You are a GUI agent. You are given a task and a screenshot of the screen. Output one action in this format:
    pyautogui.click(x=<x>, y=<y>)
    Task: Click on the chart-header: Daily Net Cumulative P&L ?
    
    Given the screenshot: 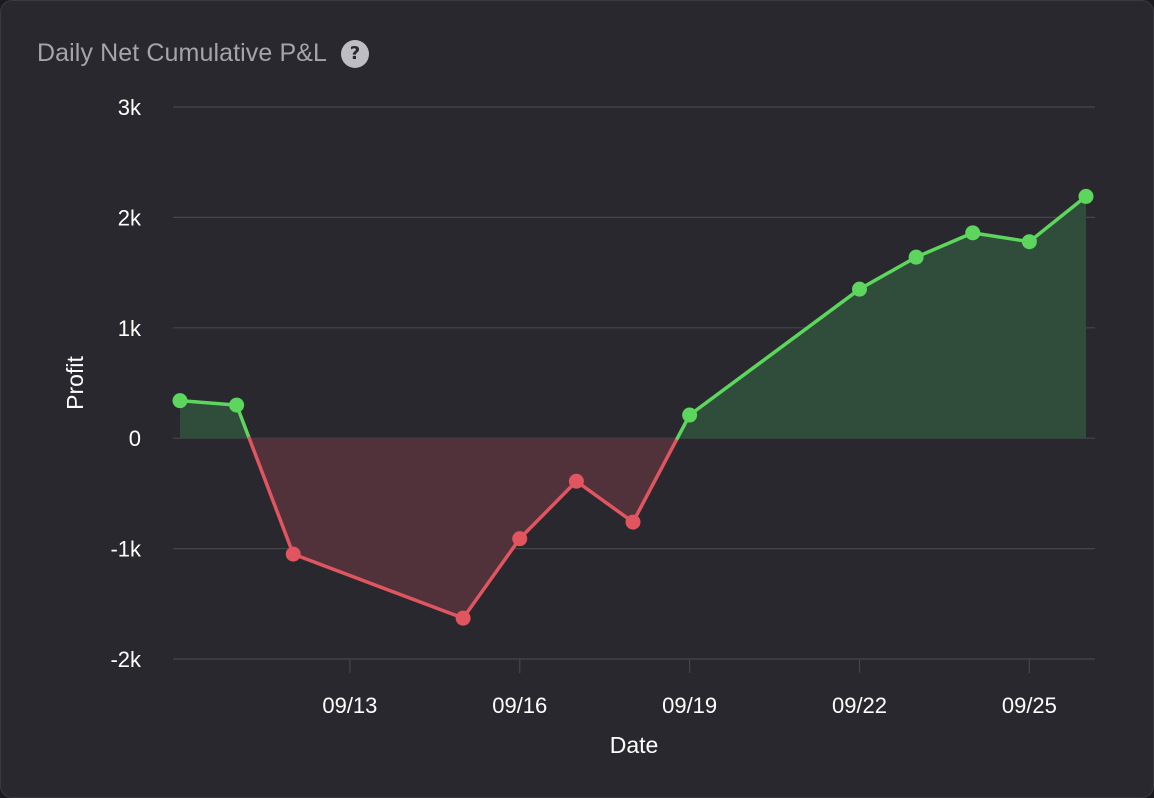 What is the action you would take?
    pyautogui.click(x=203, y=53)
    